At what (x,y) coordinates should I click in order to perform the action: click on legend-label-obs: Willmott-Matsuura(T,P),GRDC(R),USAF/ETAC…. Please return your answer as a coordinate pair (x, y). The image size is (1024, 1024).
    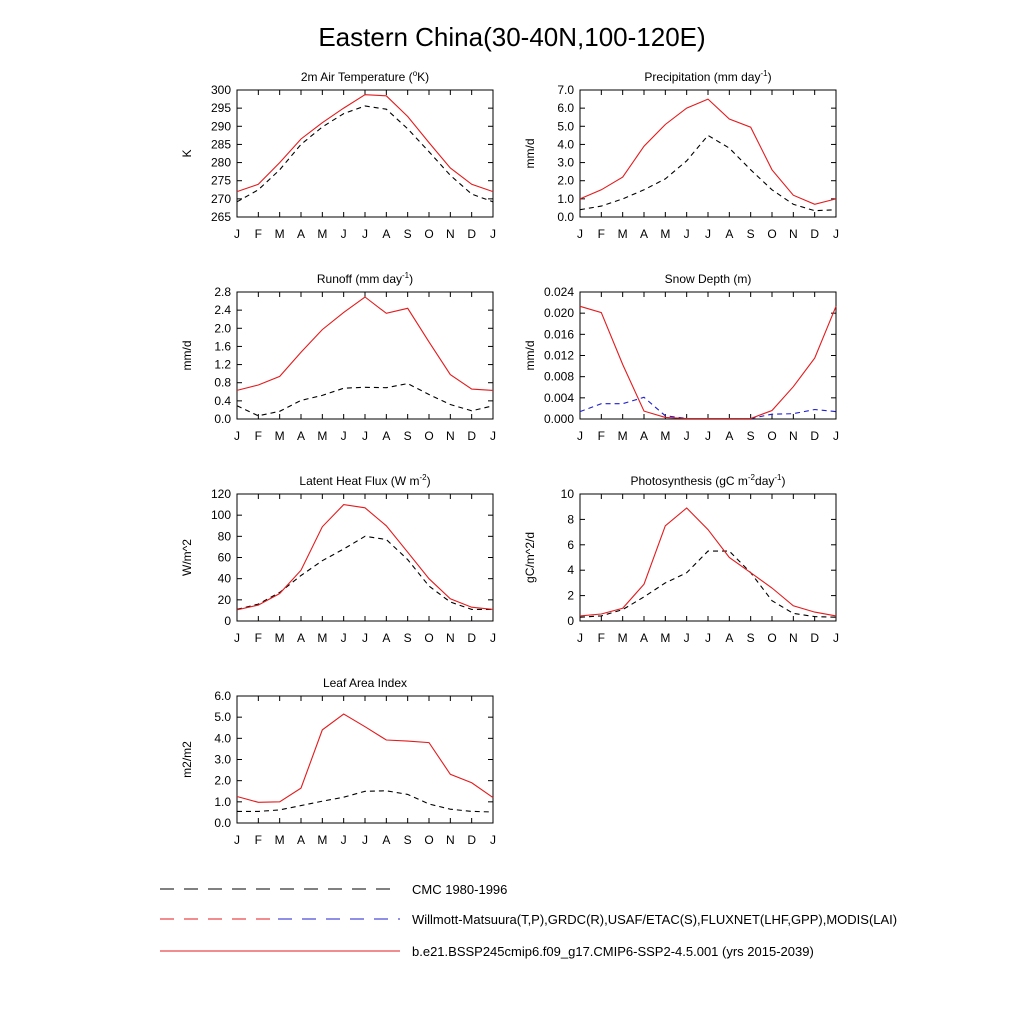
    Looking at the image, I should click on (654, 919).